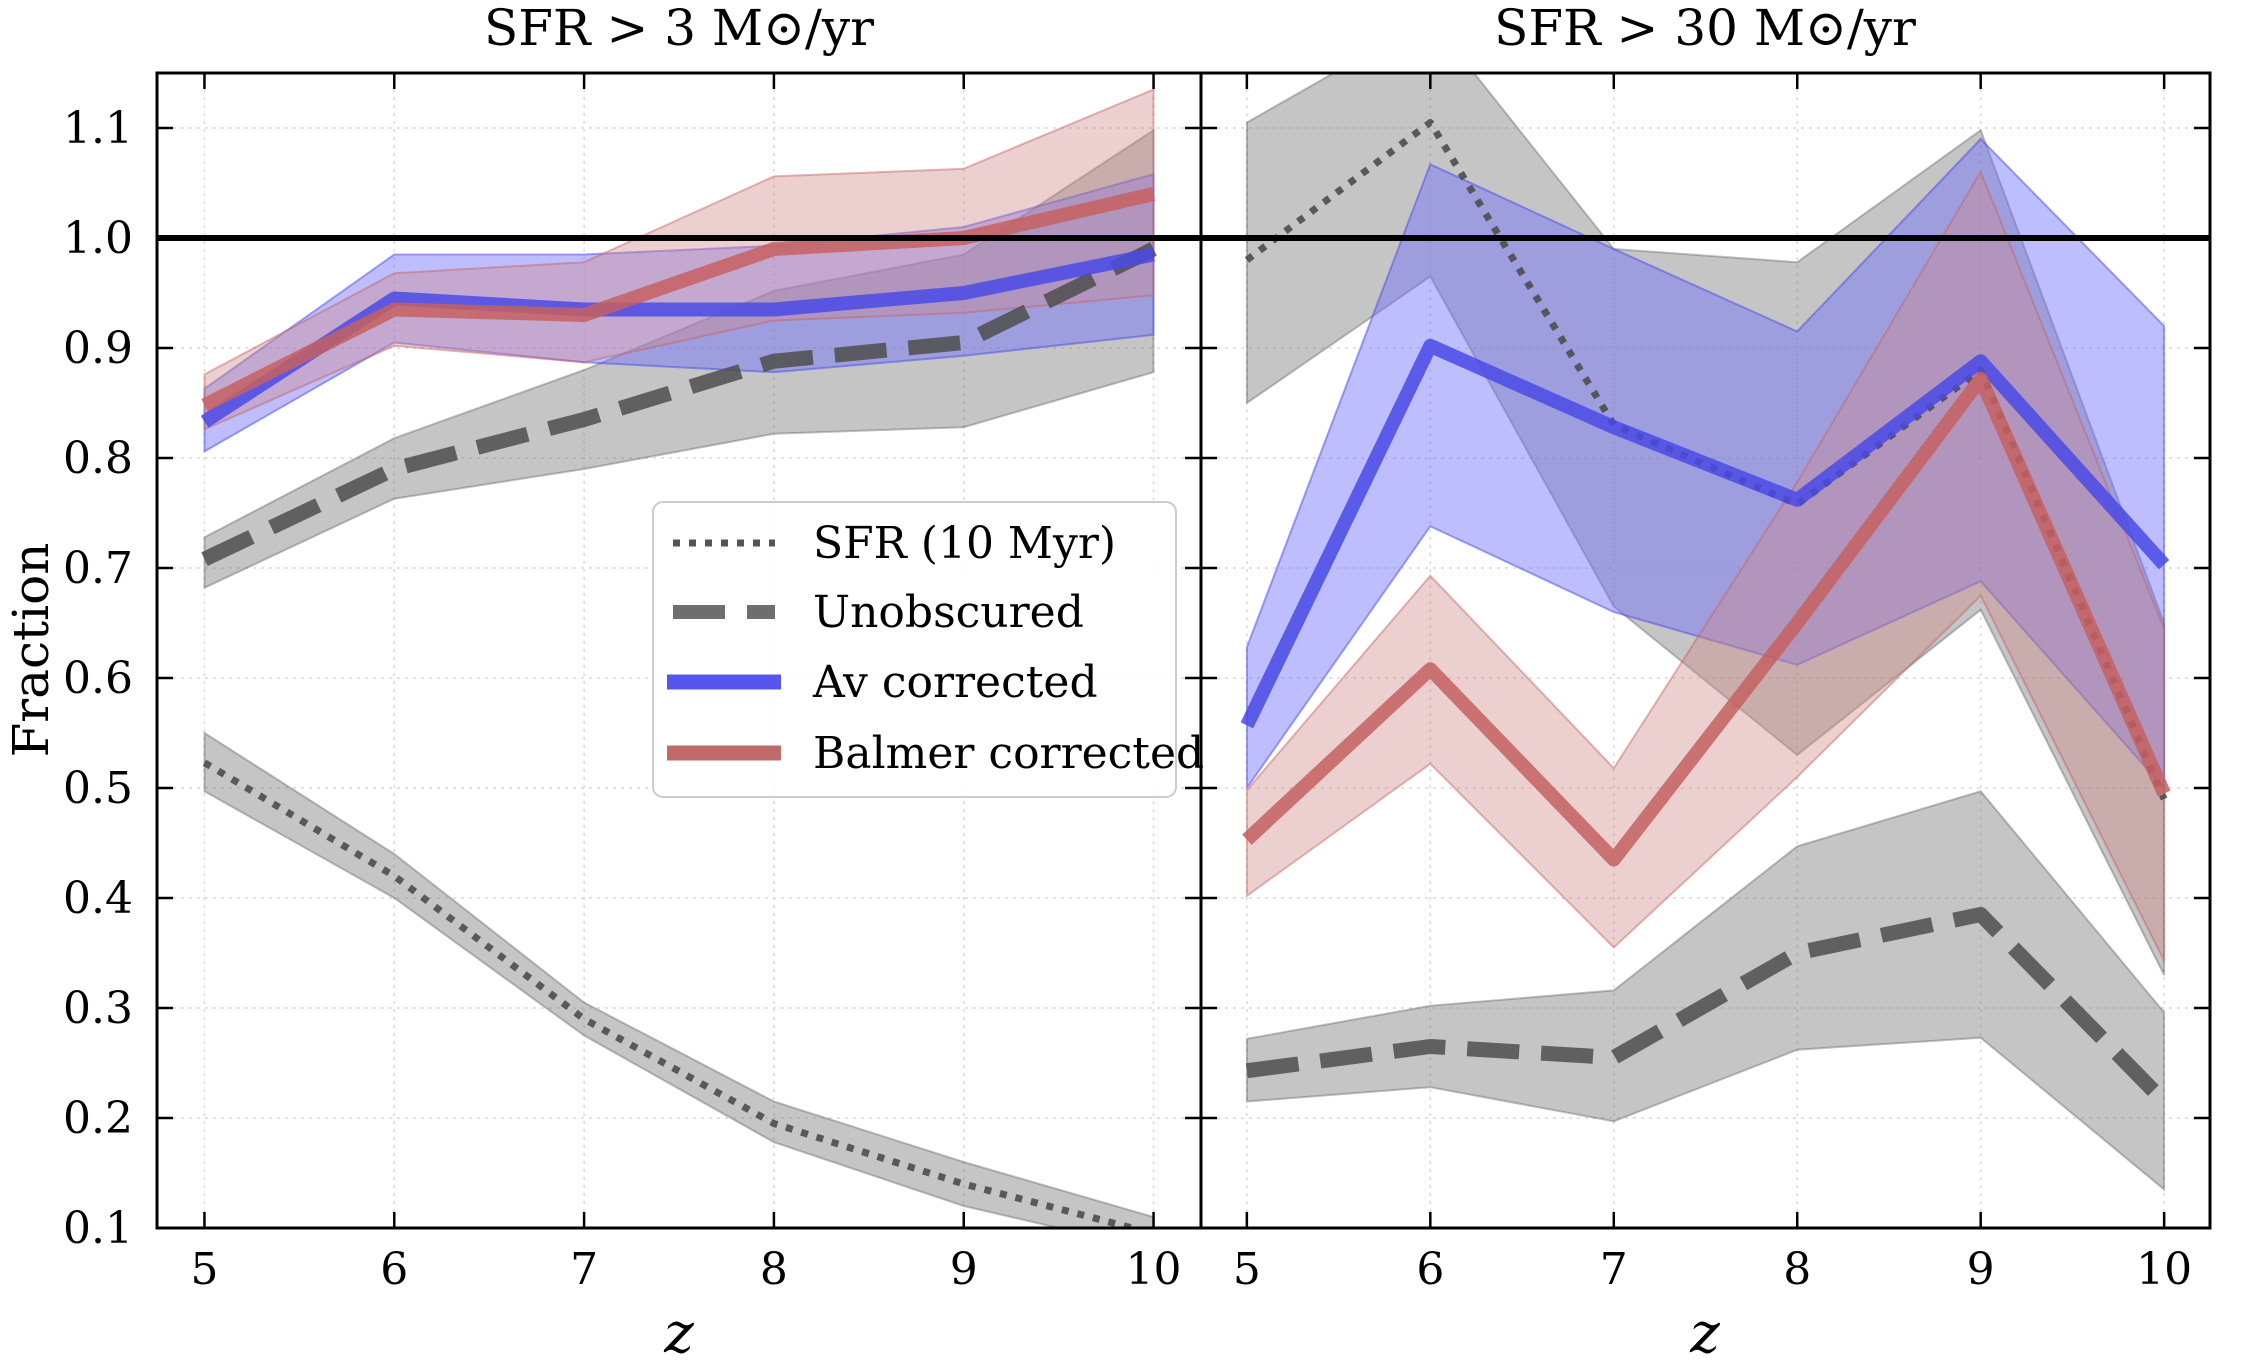 This screenshot has width=2257, height=1372. What do you see at coordinates (1705, 28) in the screenshot?
I see `panel-title: SFR > 30 M⊙/yr` at bounding box center [1705, 28].